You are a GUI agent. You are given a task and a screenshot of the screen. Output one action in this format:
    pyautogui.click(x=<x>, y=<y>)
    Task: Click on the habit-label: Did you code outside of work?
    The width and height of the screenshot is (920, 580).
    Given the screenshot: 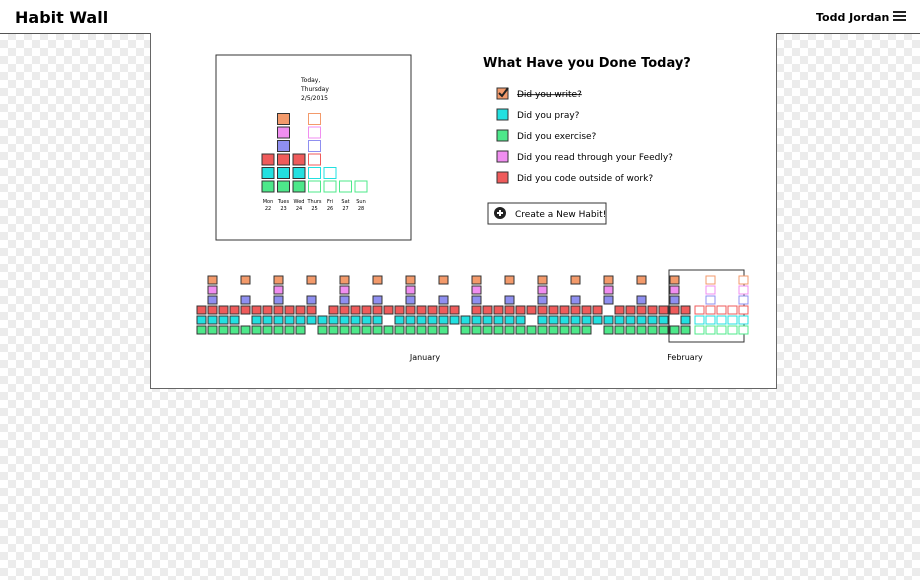 What is the action you would take?
    pyautogui.click(x=585, y=179)
    